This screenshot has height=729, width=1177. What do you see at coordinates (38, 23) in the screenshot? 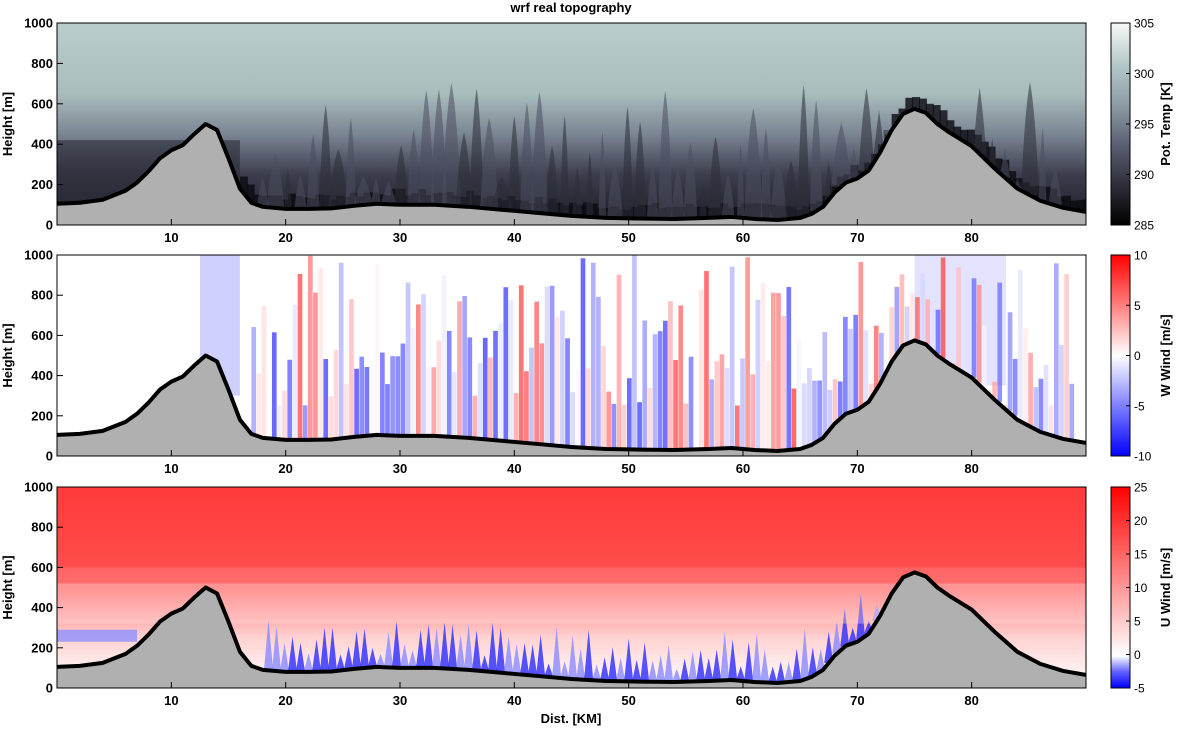
I see `y-tick-label: 1000` at bounding box center [38, 23].